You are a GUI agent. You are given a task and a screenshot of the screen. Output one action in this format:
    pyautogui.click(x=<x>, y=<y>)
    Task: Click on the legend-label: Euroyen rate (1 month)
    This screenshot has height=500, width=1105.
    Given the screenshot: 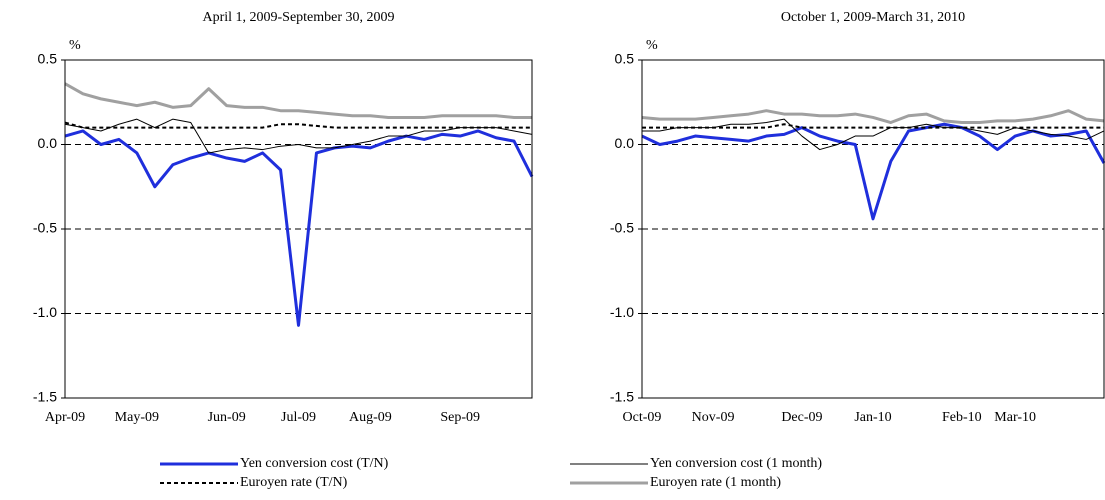 What is the action you would take?
    pyautogui.click(x=715, y=482)
    